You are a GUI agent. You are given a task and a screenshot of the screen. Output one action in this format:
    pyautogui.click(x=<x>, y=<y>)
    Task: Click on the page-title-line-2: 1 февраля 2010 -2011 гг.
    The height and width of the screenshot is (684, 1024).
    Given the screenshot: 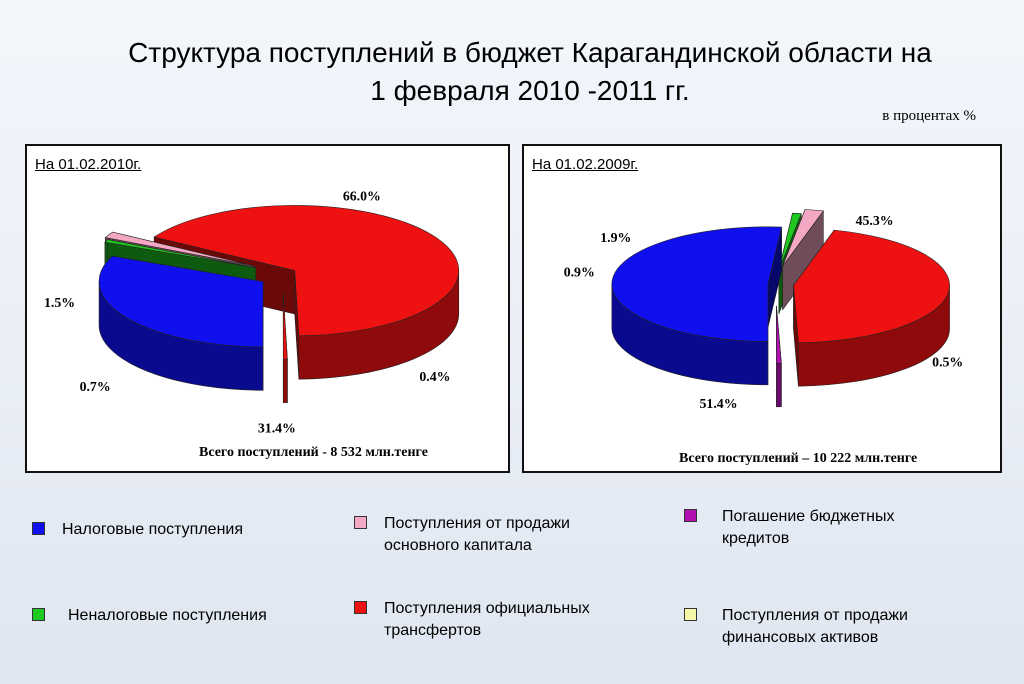 What is the action you would take?
    pyautogui.click(x=530, y=90)
    